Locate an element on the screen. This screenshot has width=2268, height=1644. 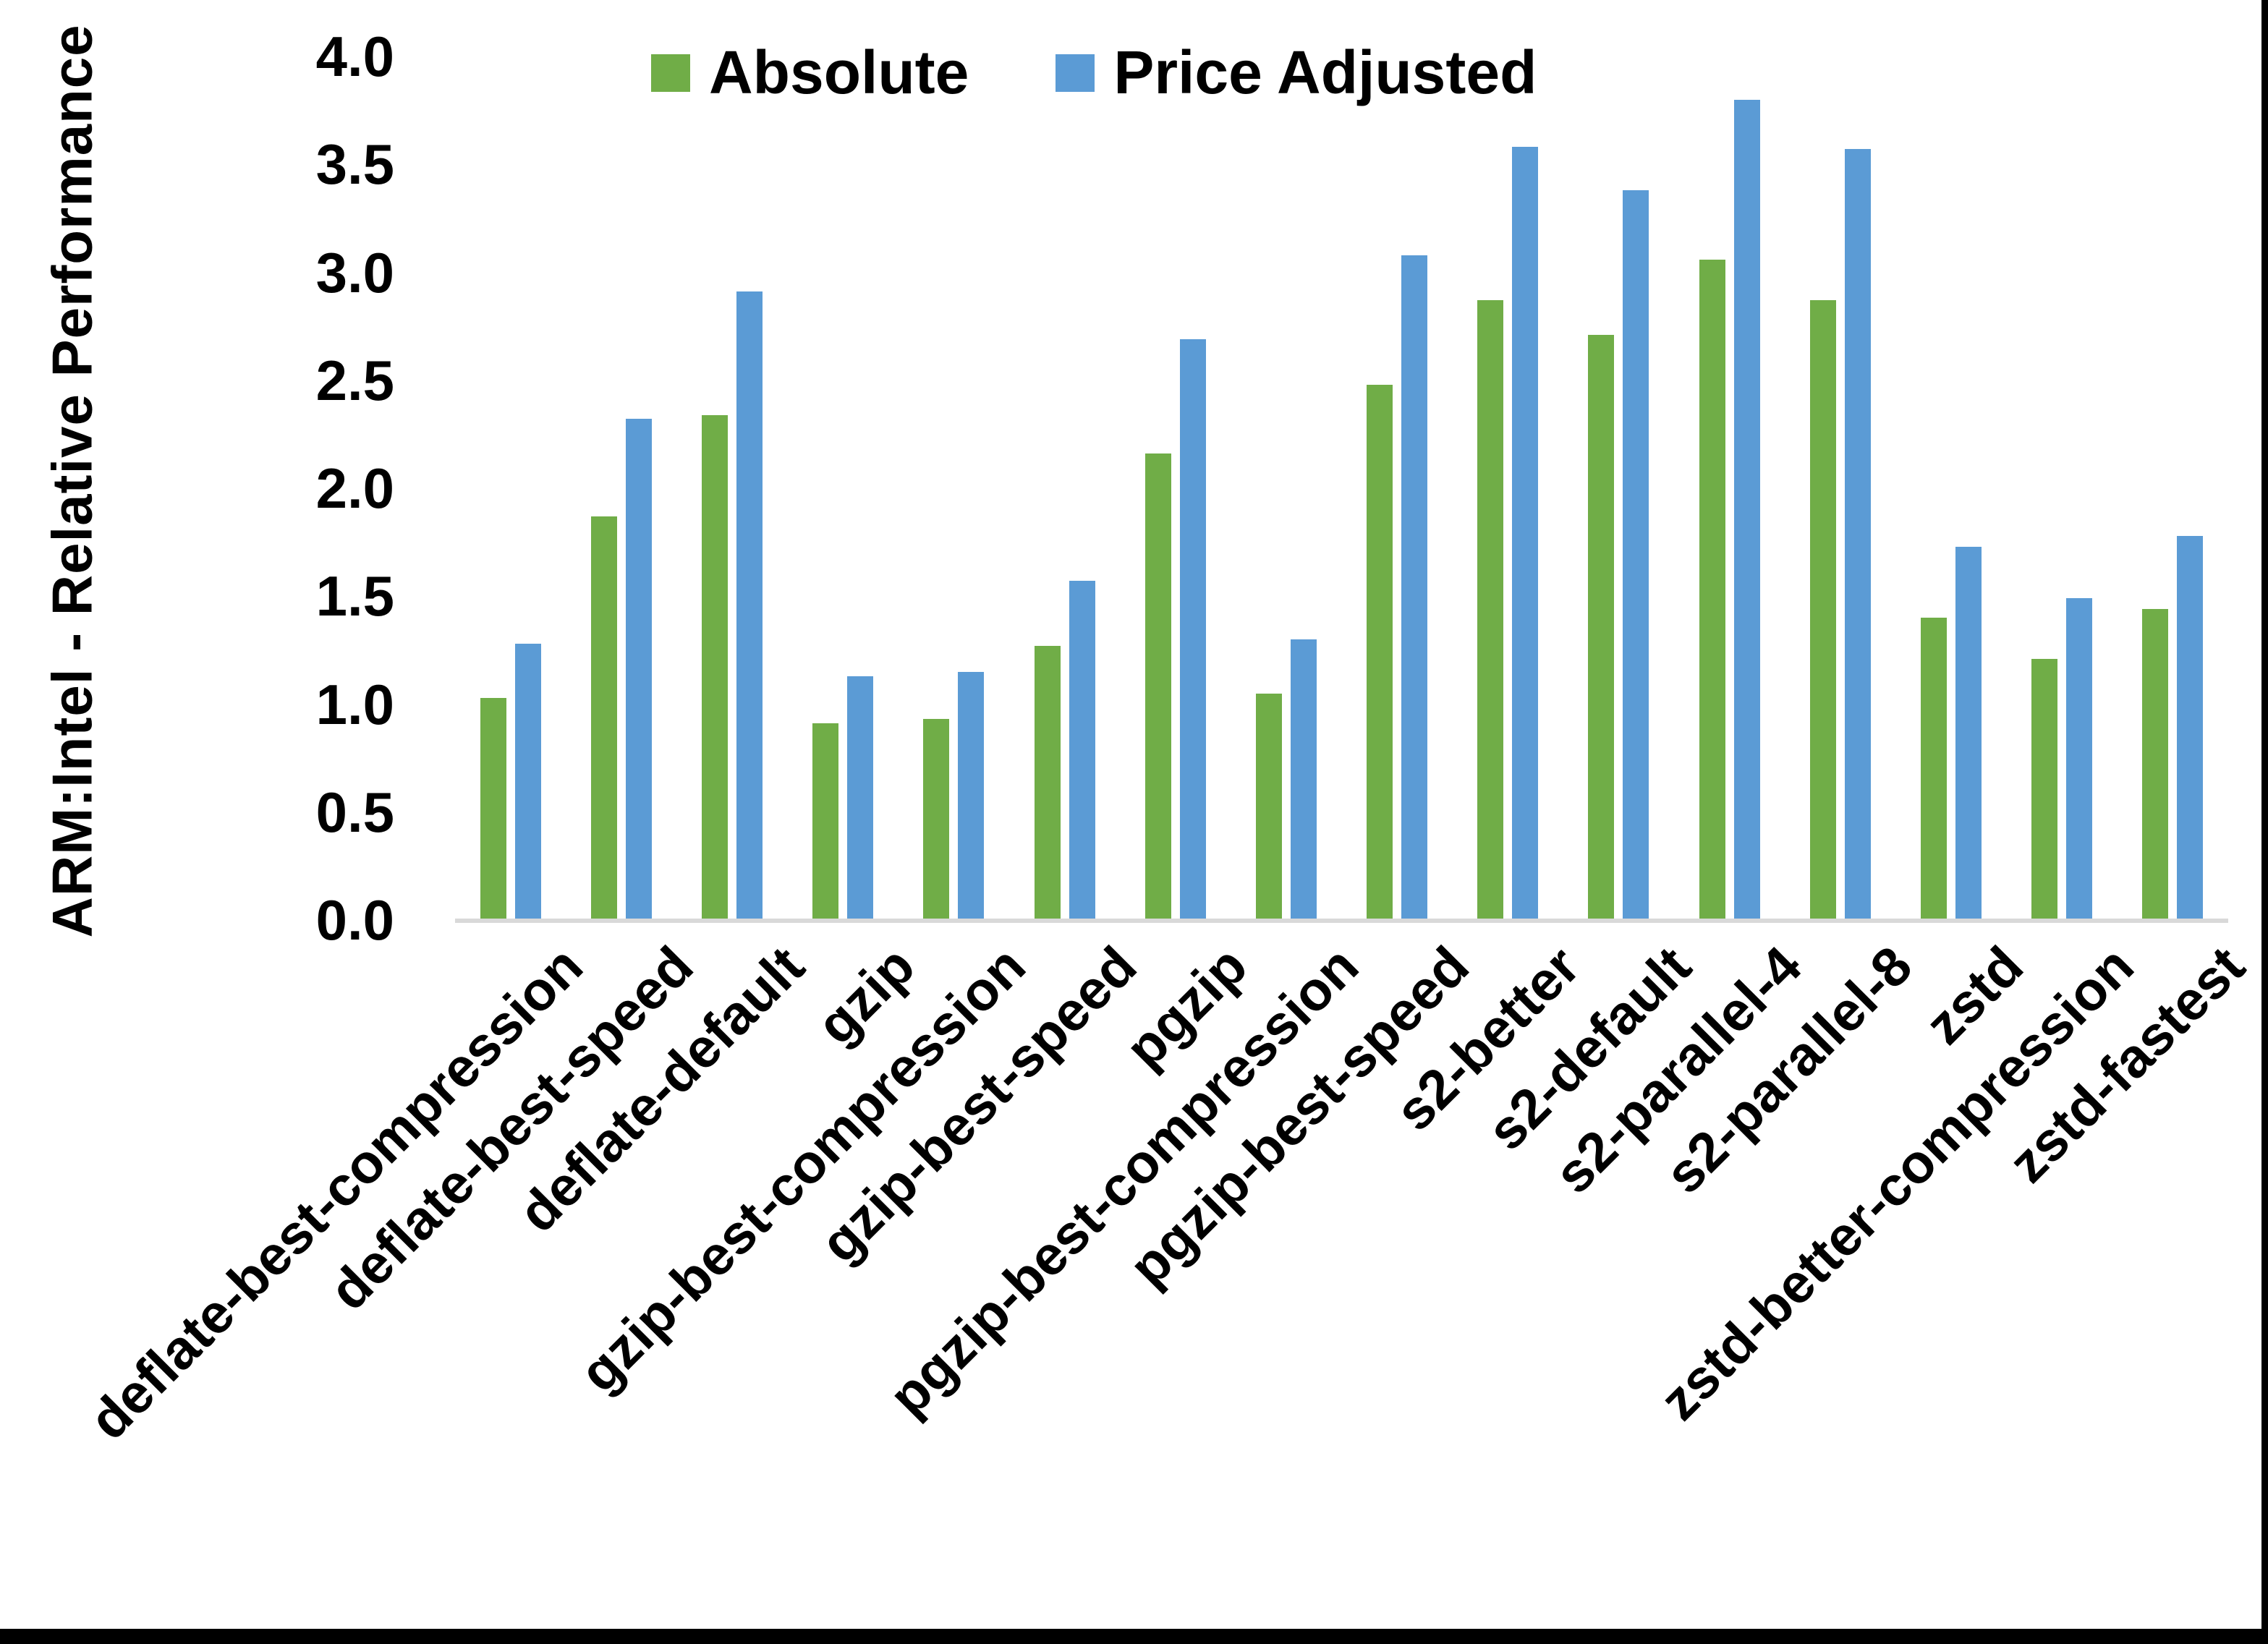
legend-item-price-adjusted: Price Adjusted is located at coordinates (1296, 73).